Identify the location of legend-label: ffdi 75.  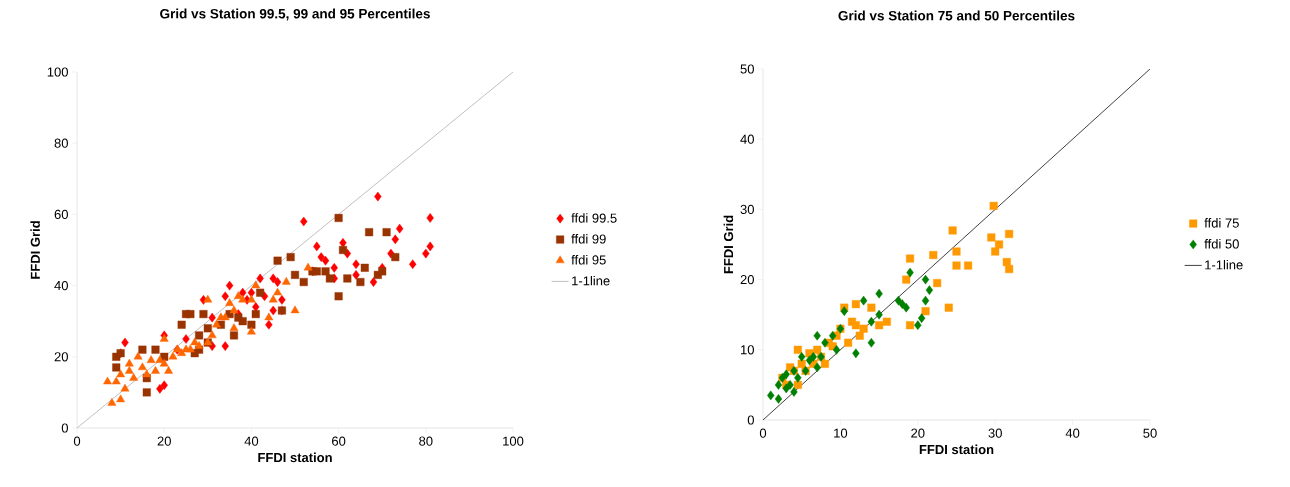
(1221, 223).